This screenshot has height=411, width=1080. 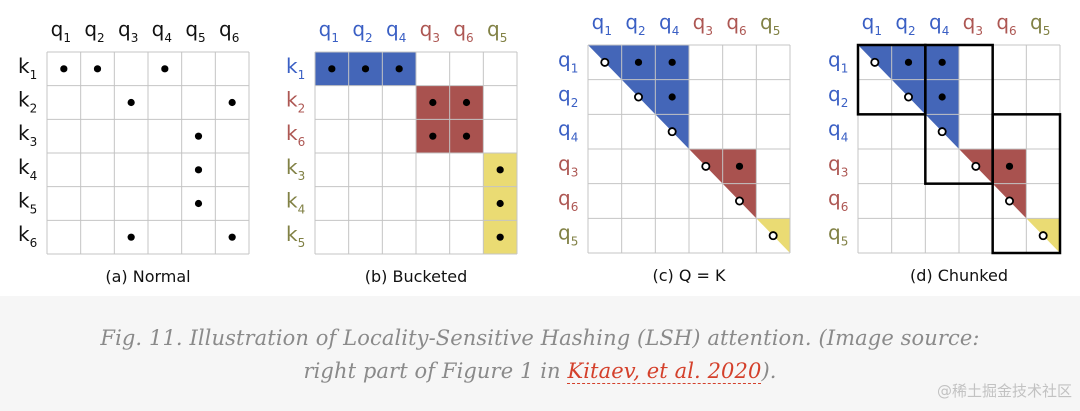 What do you see at coordinates (845, 138) in the screenshot?
I see `row-label-subscript: 4` at bounding box center [845, 138].